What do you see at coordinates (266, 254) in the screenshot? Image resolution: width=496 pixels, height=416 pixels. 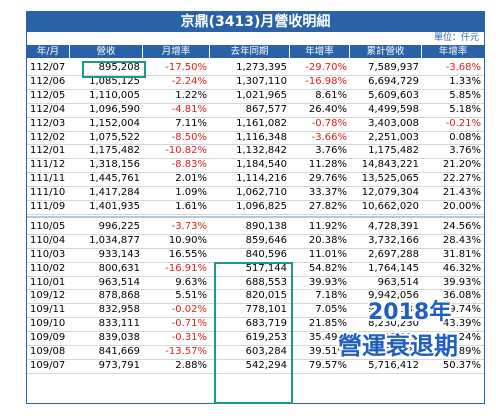 I see `value-cell: 840,596` at bounding box center [266, 254].